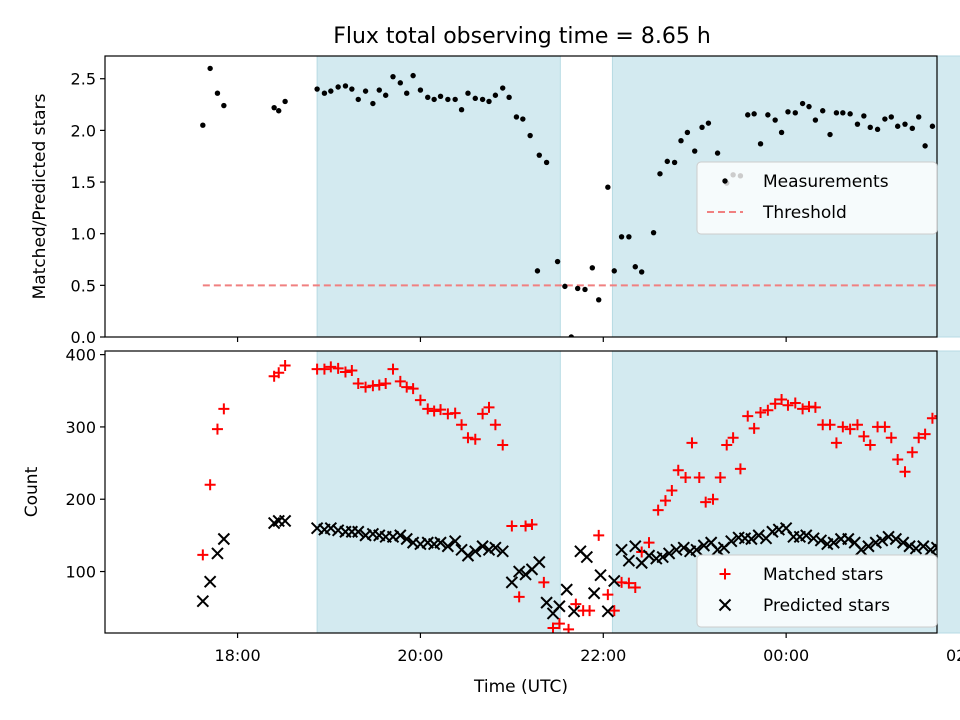 This screenshot has width=960, height=720. I want to click on y-tick-label: 2.5, so click(83, 79).